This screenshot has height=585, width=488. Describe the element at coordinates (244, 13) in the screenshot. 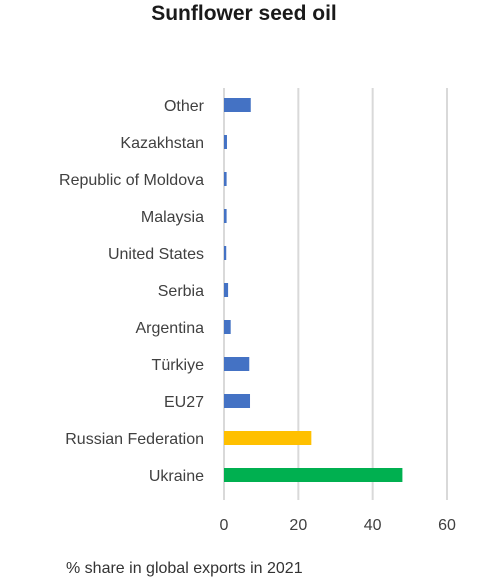

I see `chart-title: Sunflower seed oil` at that location.